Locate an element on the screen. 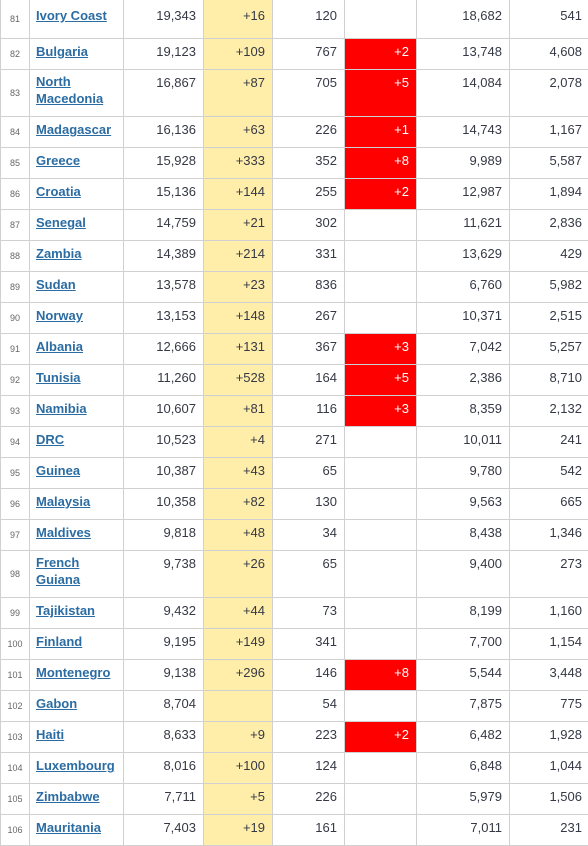 The image size is (588, 846). country-link: Namibia is located at coordinates (61, 408).